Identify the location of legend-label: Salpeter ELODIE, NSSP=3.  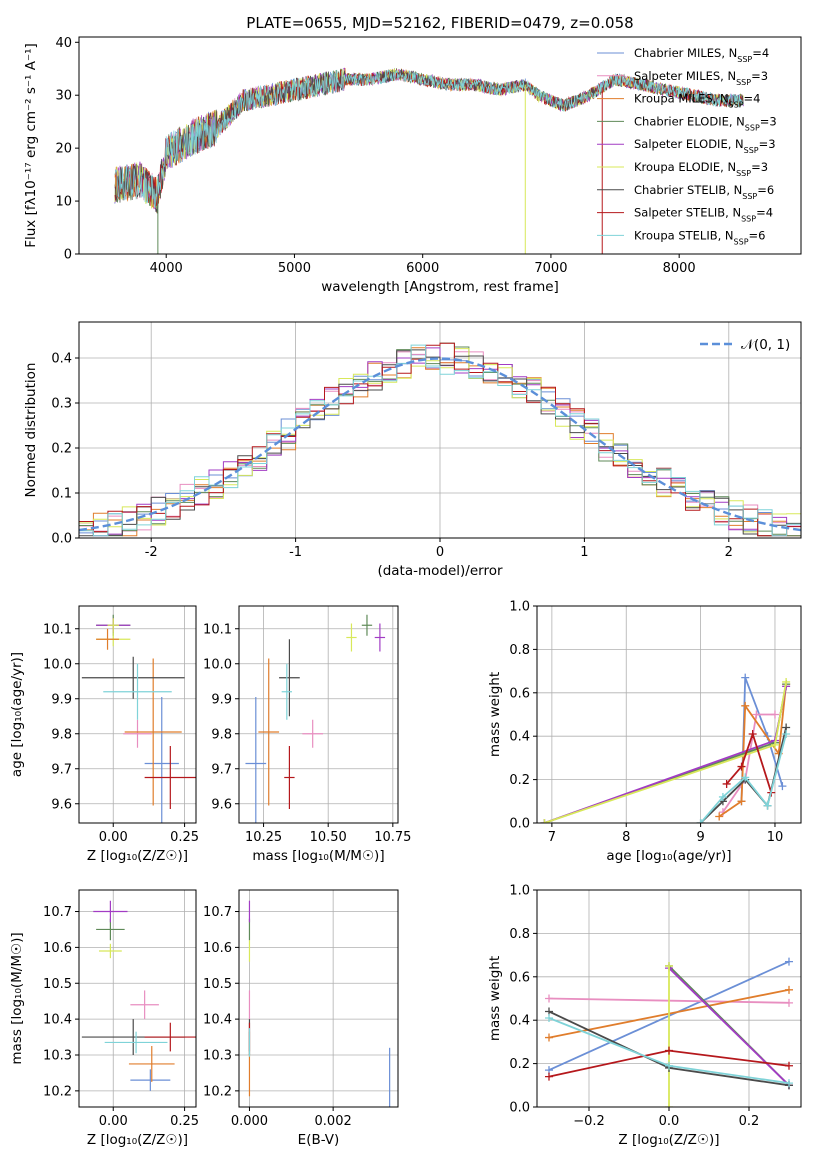
(705, 146).